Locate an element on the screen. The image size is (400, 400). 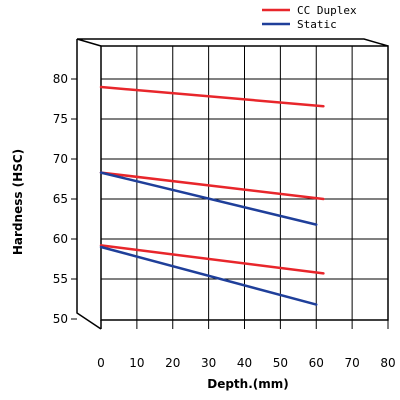
frame-left-edge is located at coordinates (89, 184).